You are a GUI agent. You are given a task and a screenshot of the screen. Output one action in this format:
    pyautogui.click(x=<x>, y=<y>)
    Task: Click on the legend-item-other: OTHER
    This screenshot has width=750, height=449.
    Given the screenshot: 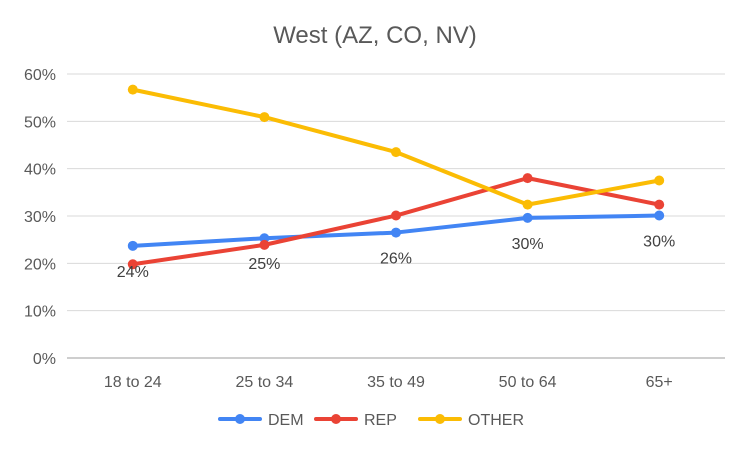 What is the action you would take?
    pyautogui.click(x=471, y=420)
    